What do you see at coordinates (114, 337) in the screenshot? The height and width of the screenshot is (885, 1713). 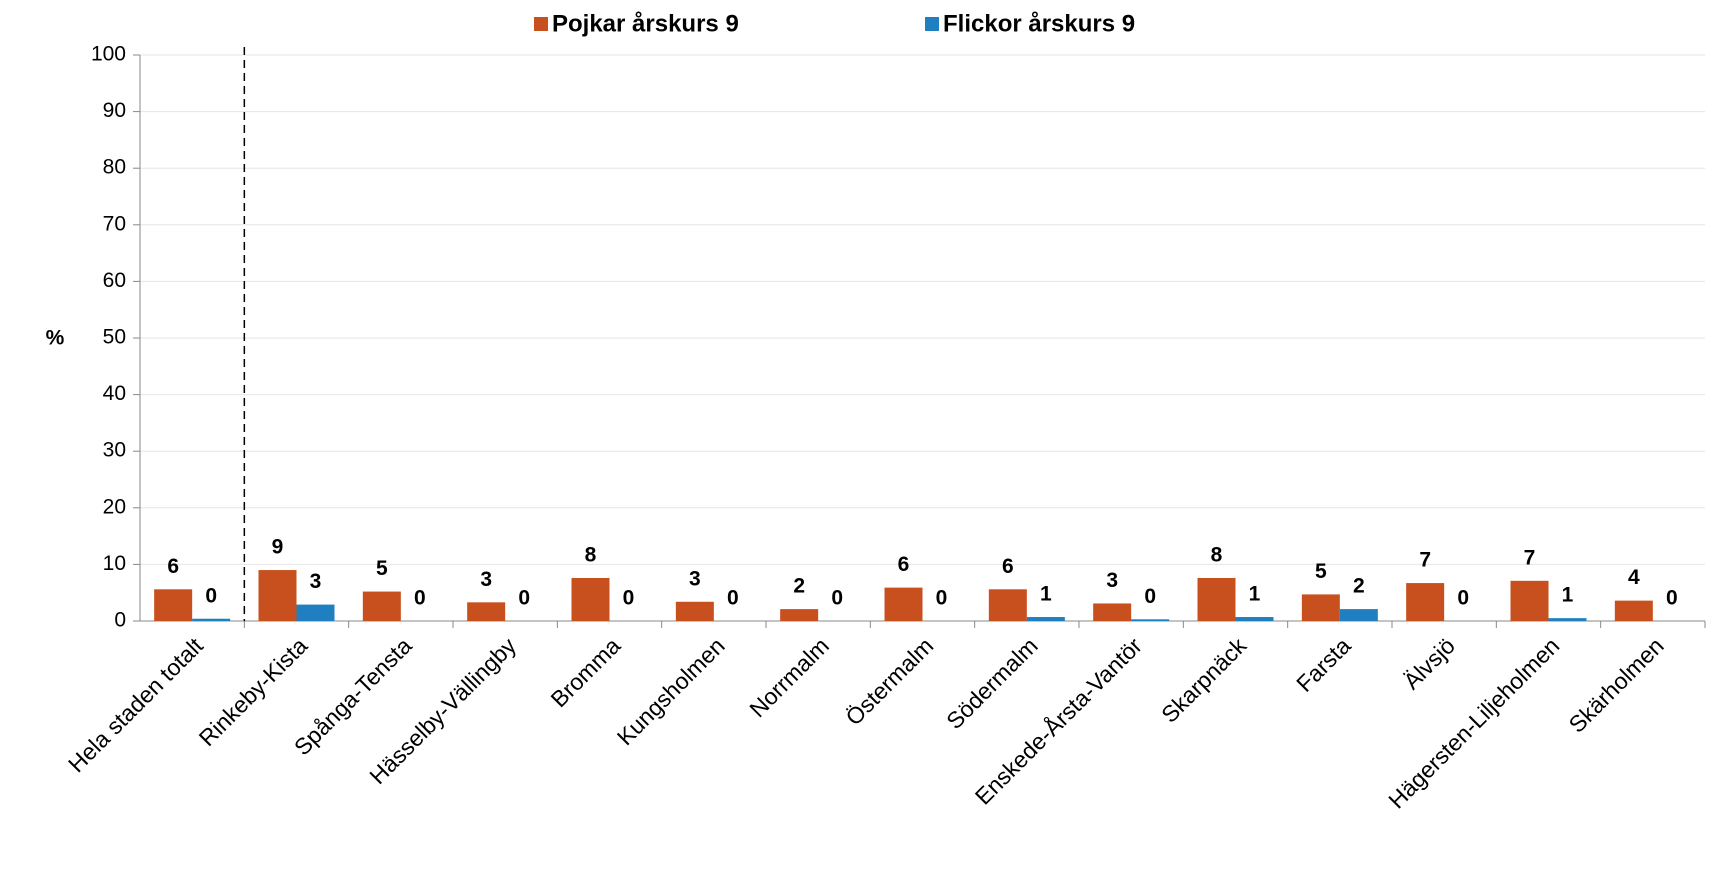 I see `y-tick-label: 50` at bounding box center [114, 337].